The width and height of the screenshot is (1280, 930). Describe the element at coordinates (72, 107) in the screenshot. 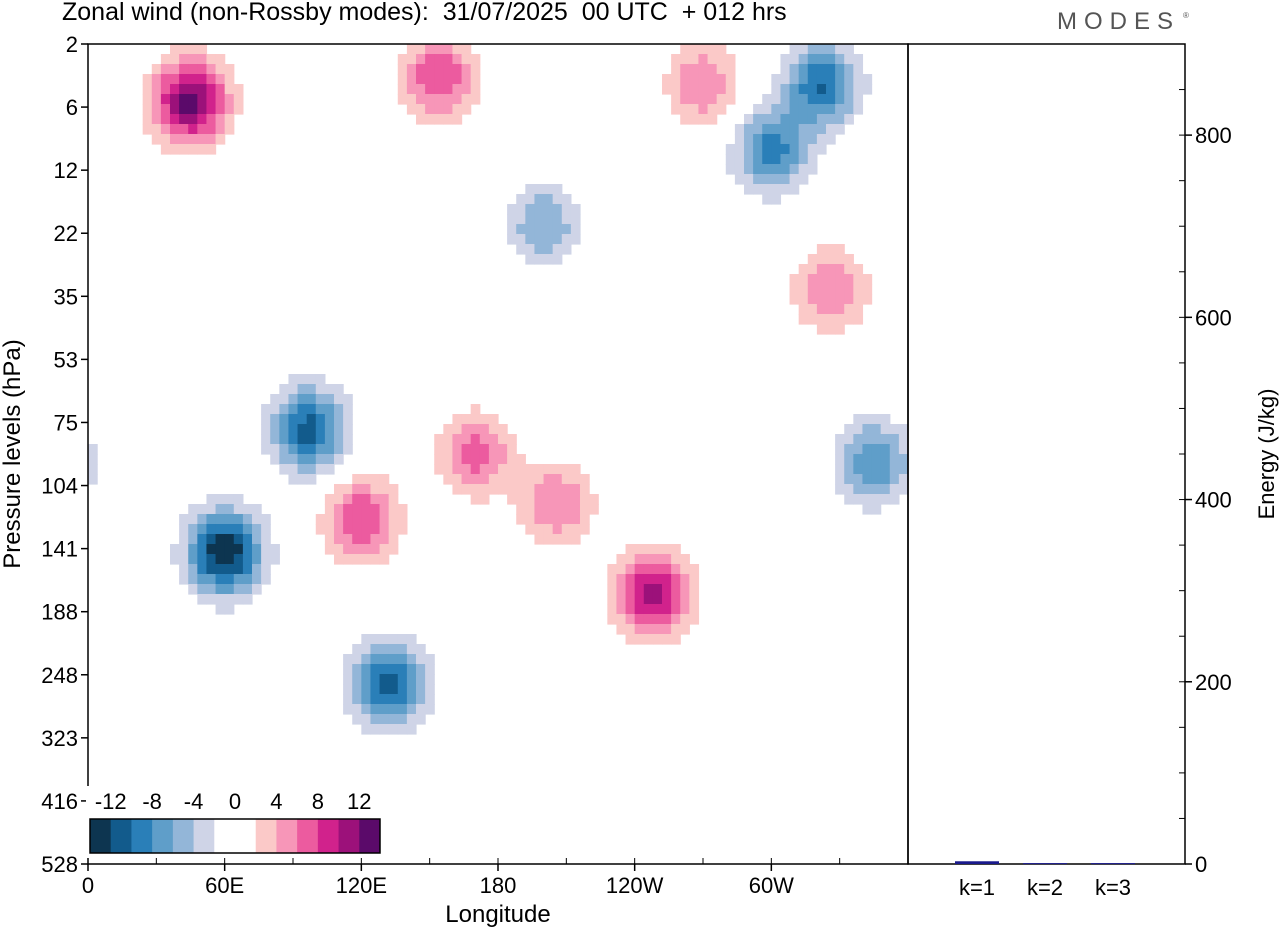

I see `y-tick-label: 6` at that location.